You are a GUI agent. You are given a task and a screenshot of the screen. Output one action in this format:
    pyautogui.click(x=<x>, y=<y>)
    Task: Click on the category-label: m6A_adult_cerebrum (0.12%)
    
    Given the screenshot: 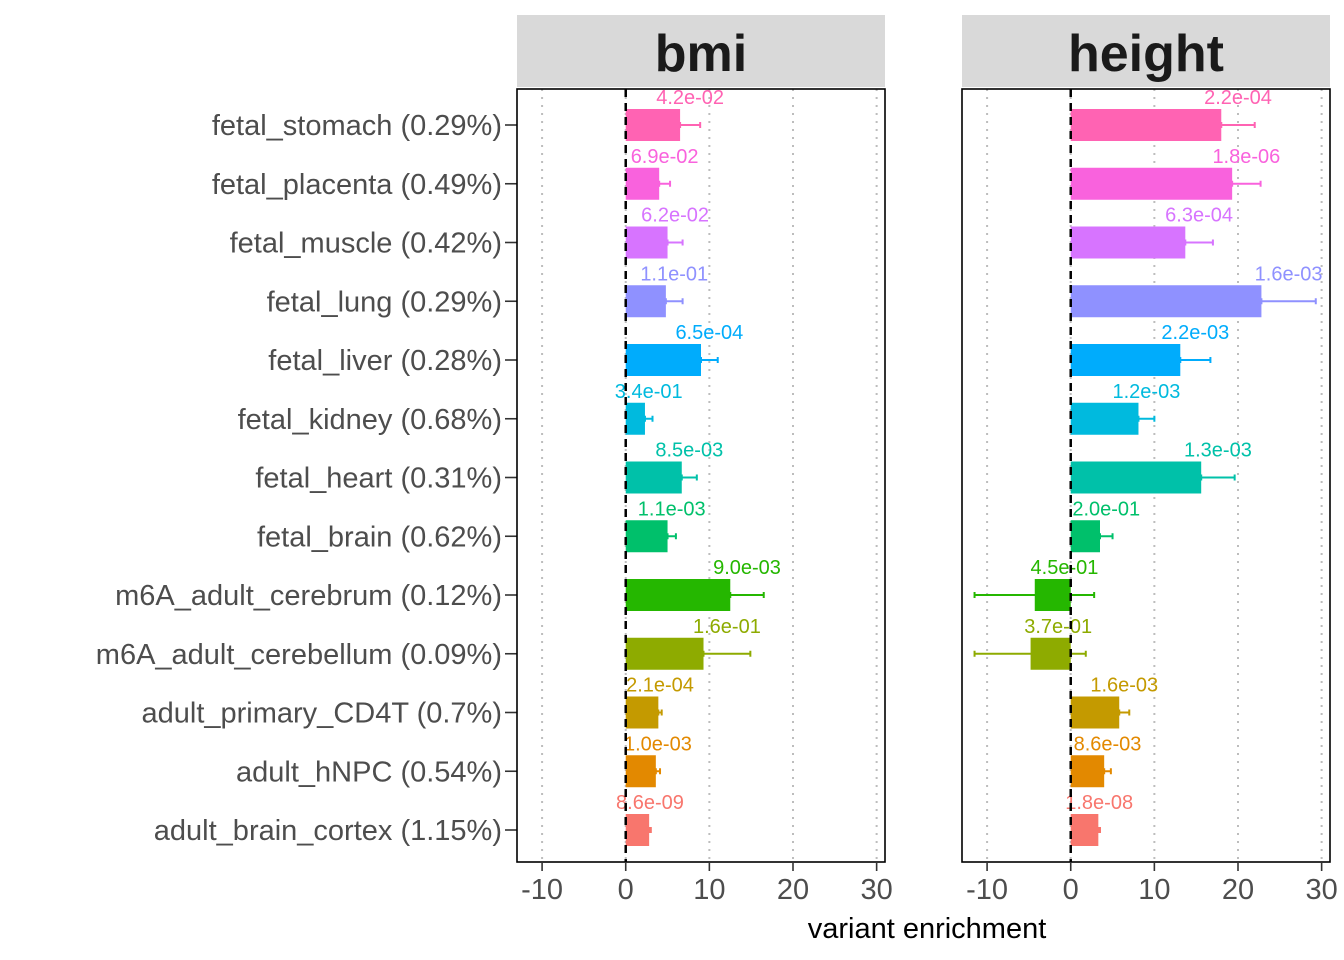 What is the action you would take?
    pyautogui.click(x=308, y=596)
    